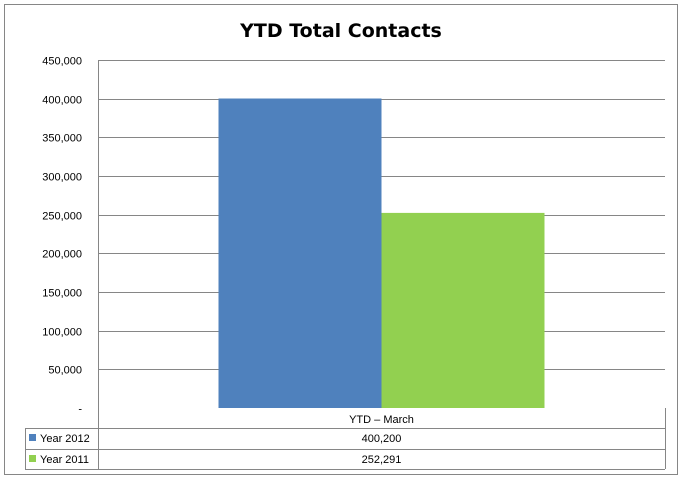  Describe the element at coordinates (62, 294) in the screenshot. I see `y-tick-label: 150,000` at that location.